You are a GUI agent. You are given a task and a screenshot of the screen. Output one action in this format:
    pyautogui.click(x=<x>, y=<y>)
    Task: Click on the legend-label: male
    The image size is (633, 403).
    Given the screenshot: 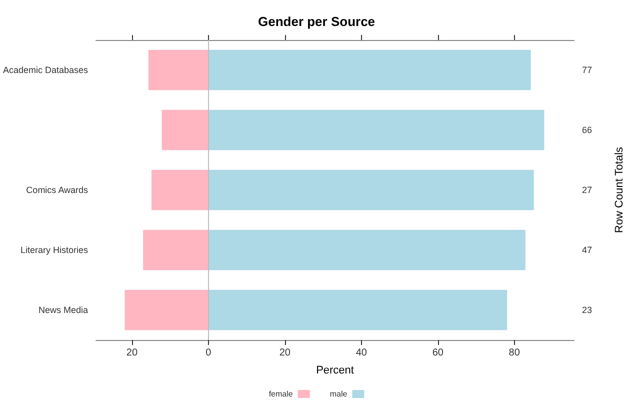 What is the action you would take?
    pyautogui.click(x=339, y=394)
    